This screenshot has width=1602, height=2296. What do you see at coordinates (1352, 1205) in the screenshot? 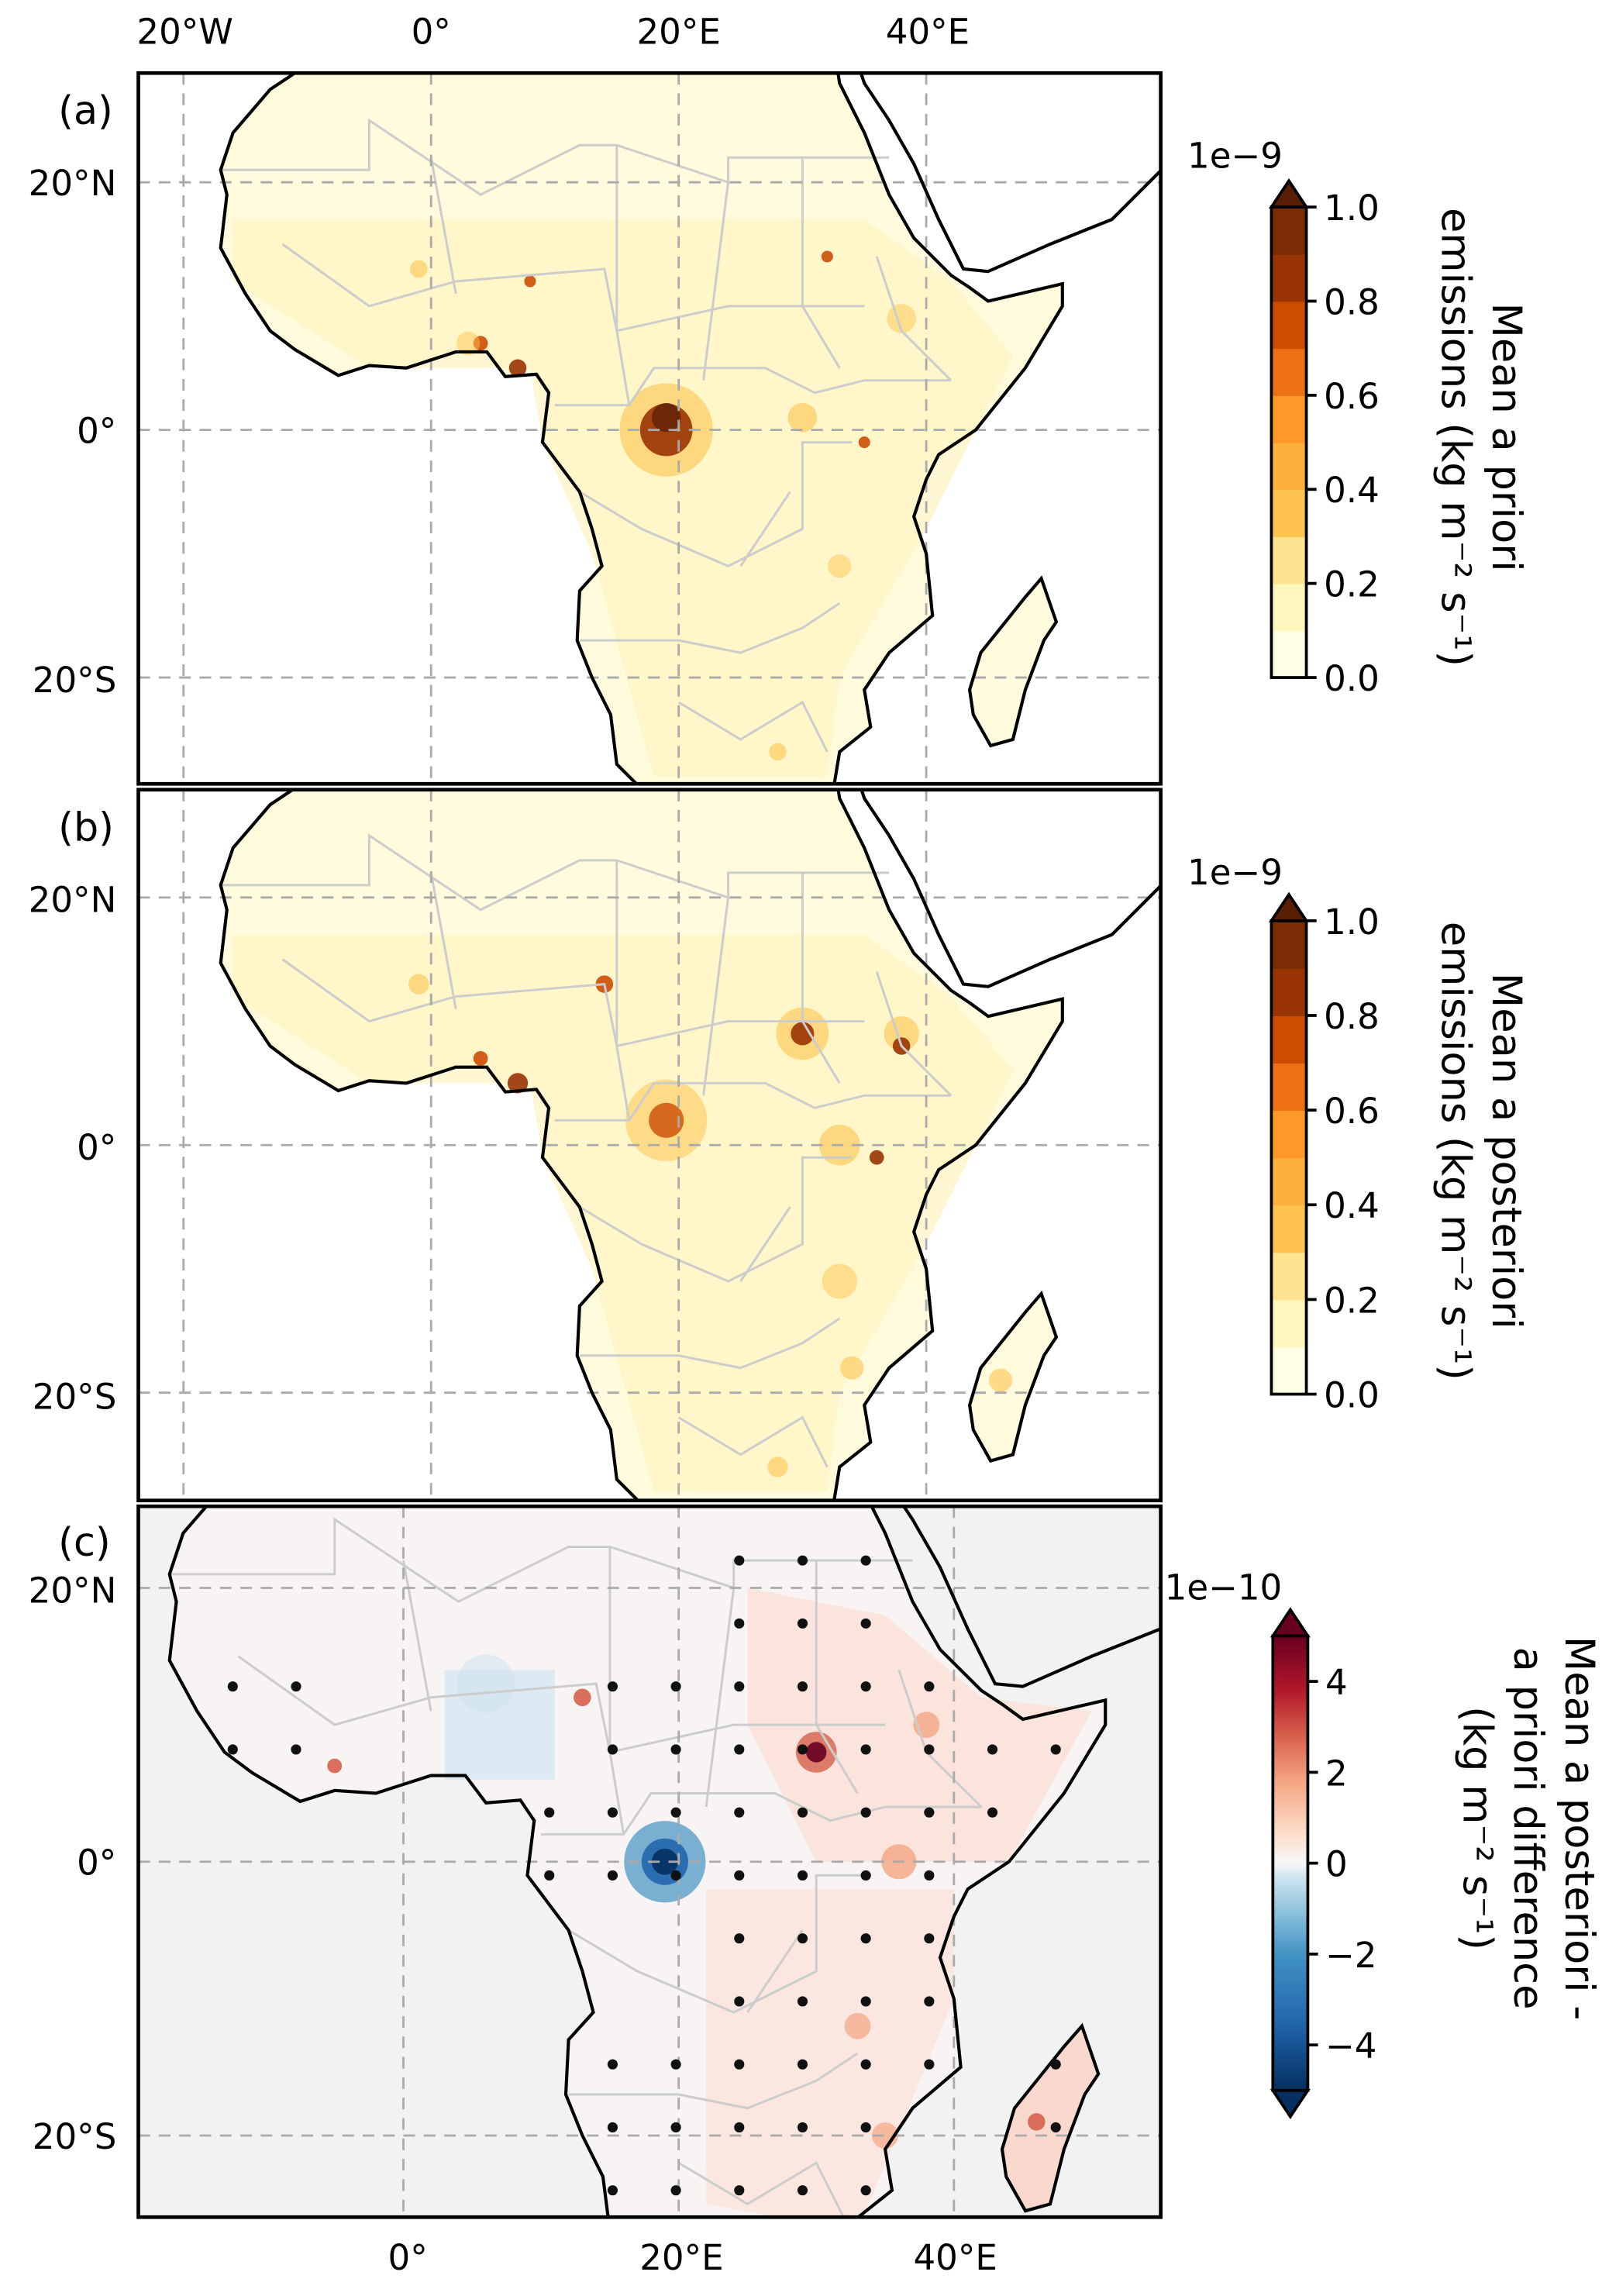
I see `colorbar-tick-label: 0.4` at bounding box center [1352, 1205].